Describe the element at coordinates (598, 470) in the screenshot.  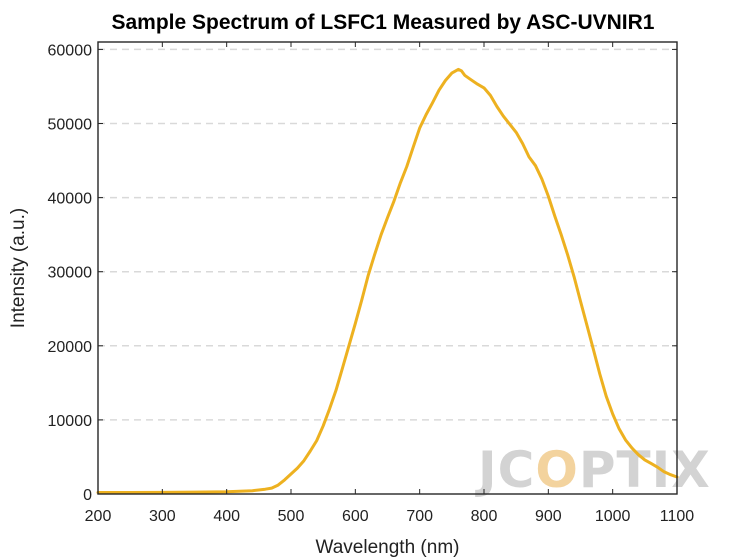
I see `watermark-letter: P` at that location.